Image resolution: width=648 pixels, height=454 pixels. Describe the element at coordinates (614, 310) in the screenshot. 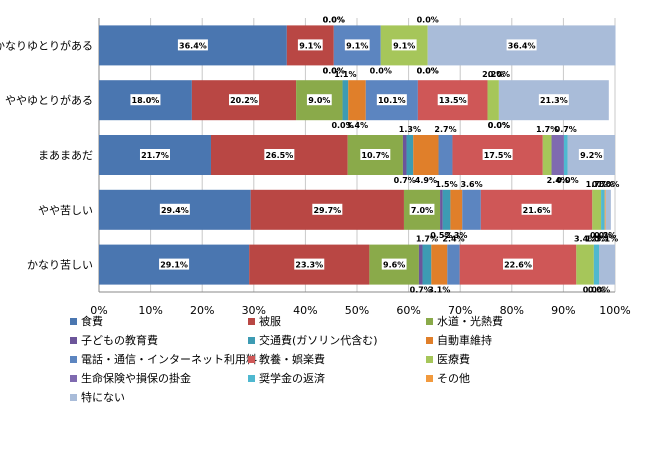

I see `x-tick-label: 100%` at that location.